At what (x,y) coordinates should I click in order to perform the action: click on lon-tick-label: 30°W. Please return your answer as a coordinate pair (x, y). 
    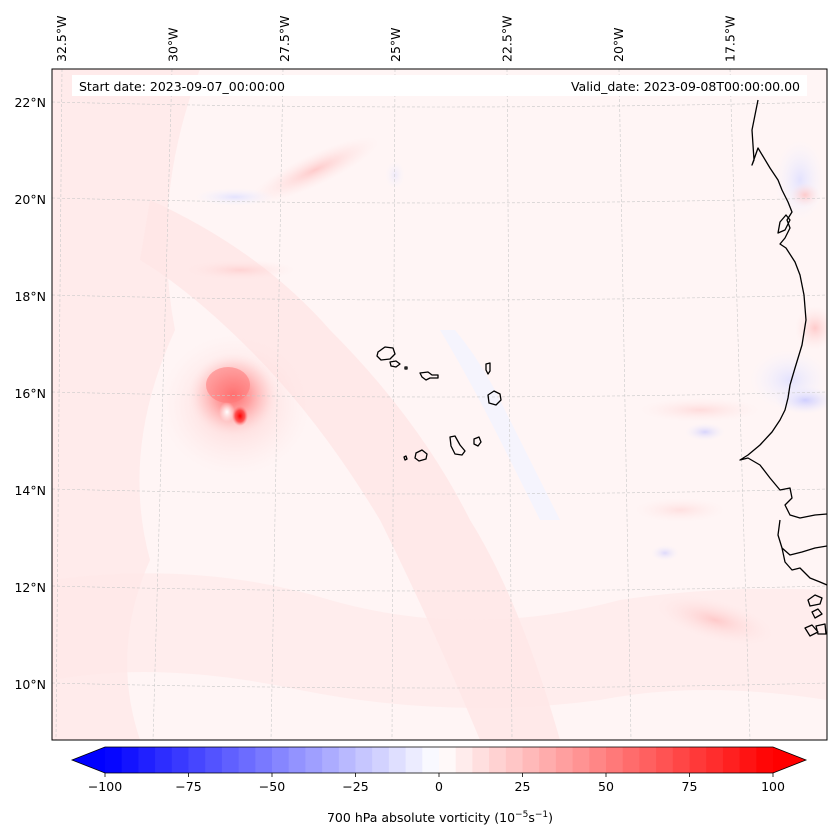
    Looking at the image, I should click on (172, 44).